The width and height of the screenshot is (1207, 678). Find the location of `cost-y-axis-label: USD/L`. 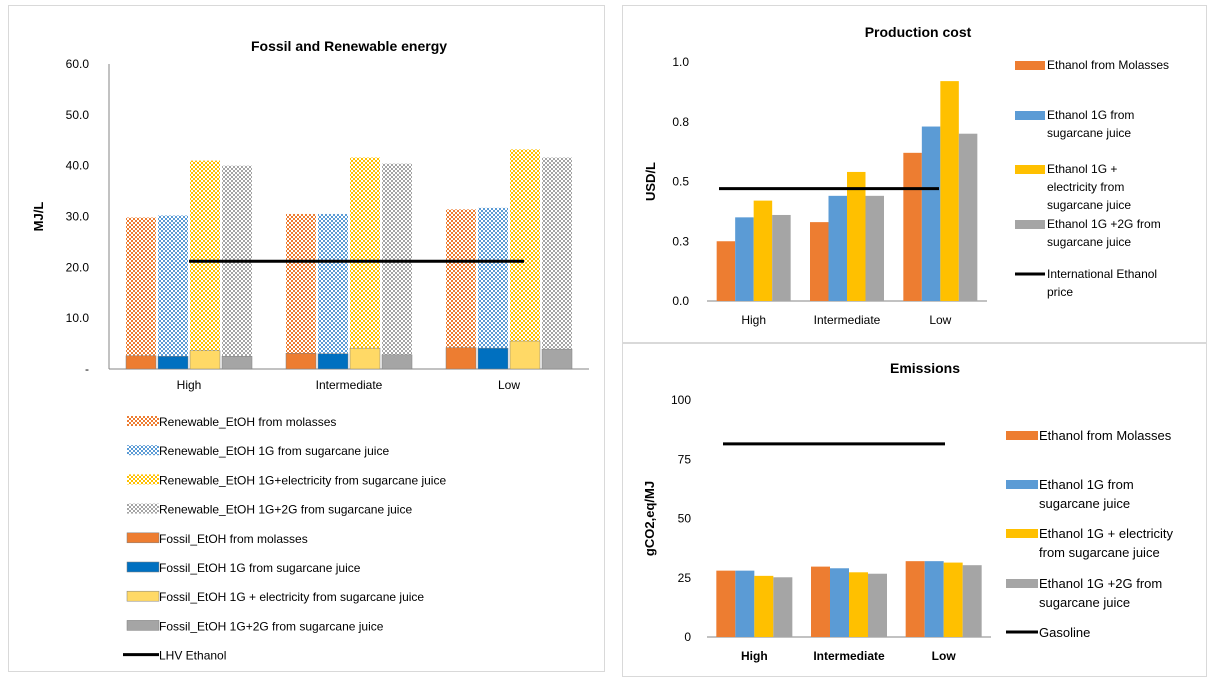

cost-y-axis-label: USD/L is located at coordinates (650, 181).